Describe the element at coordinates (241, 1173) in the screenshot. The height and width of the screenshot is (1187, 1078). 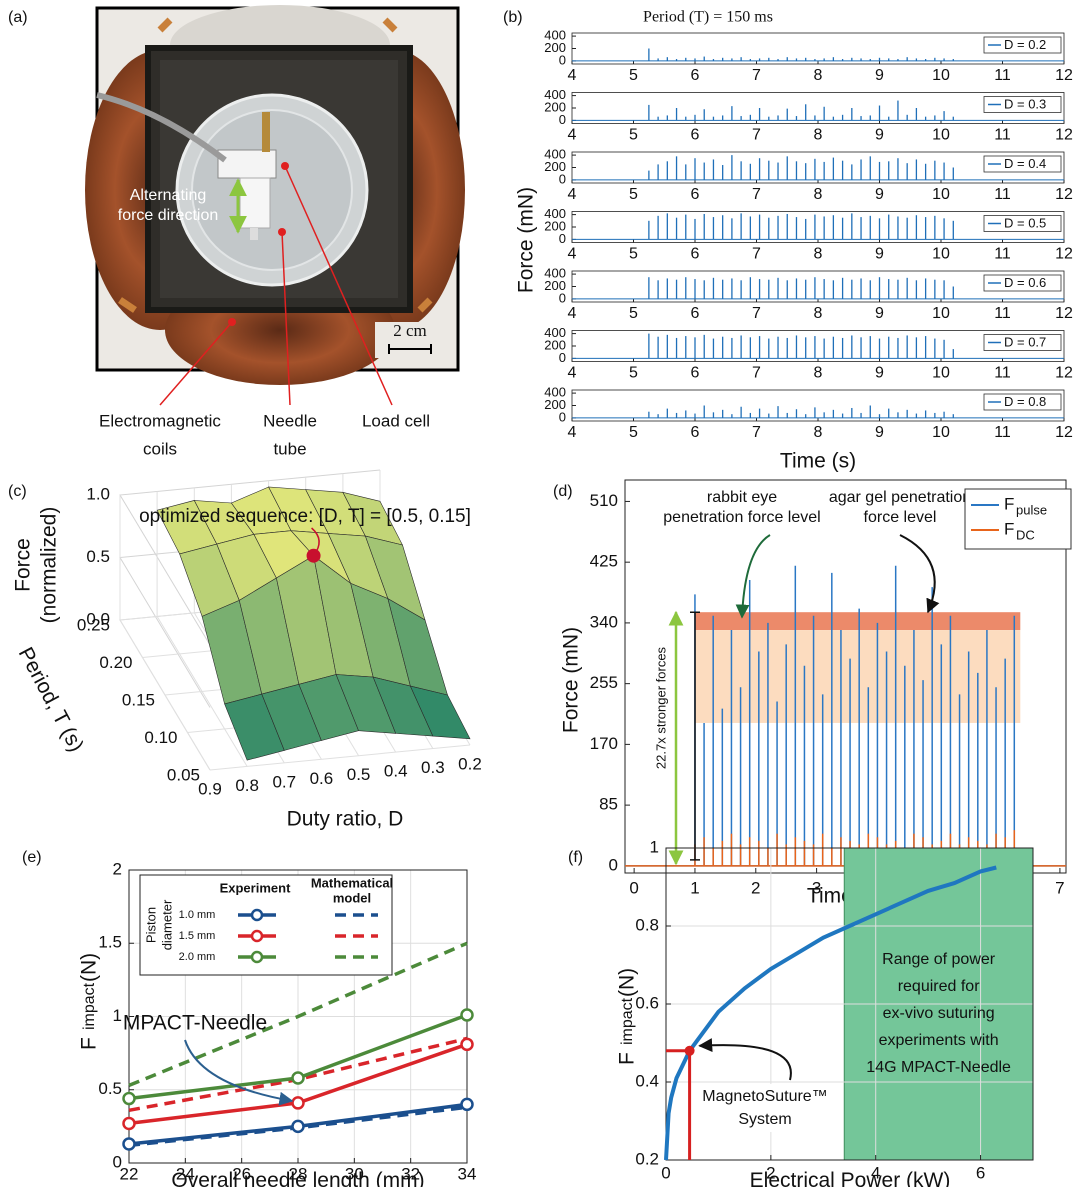
I see `x-tick-label: 26` at that location.